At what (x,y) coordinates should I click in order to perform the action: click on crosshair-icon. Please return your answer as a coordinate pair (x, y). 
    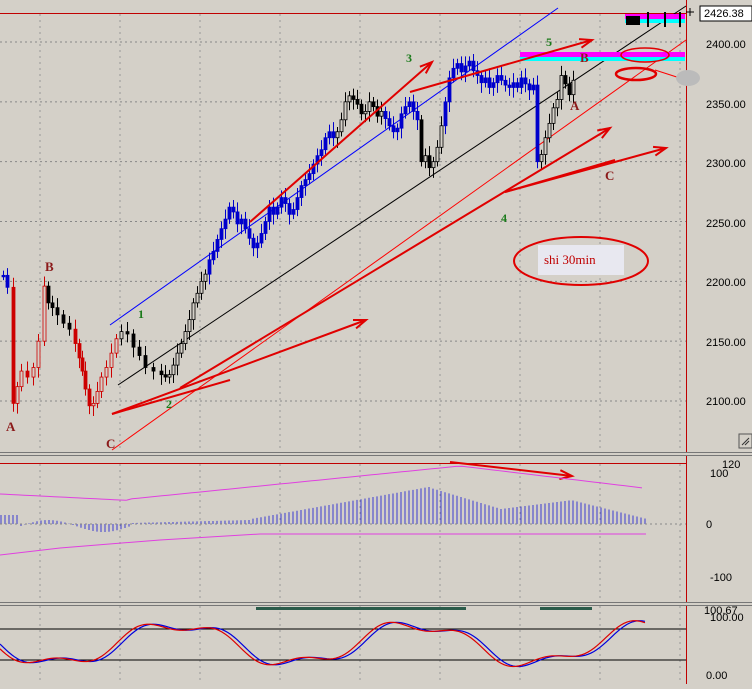
    Looking at the image, I should click on (690, 12).